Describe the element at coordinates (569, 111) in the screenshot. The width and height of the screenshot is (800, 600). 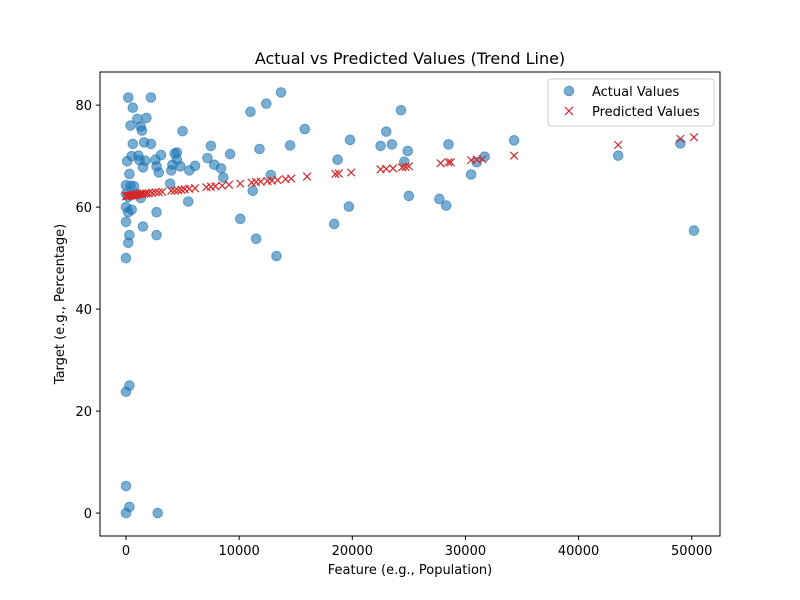
I see `legend-marker-predicted` at that location.